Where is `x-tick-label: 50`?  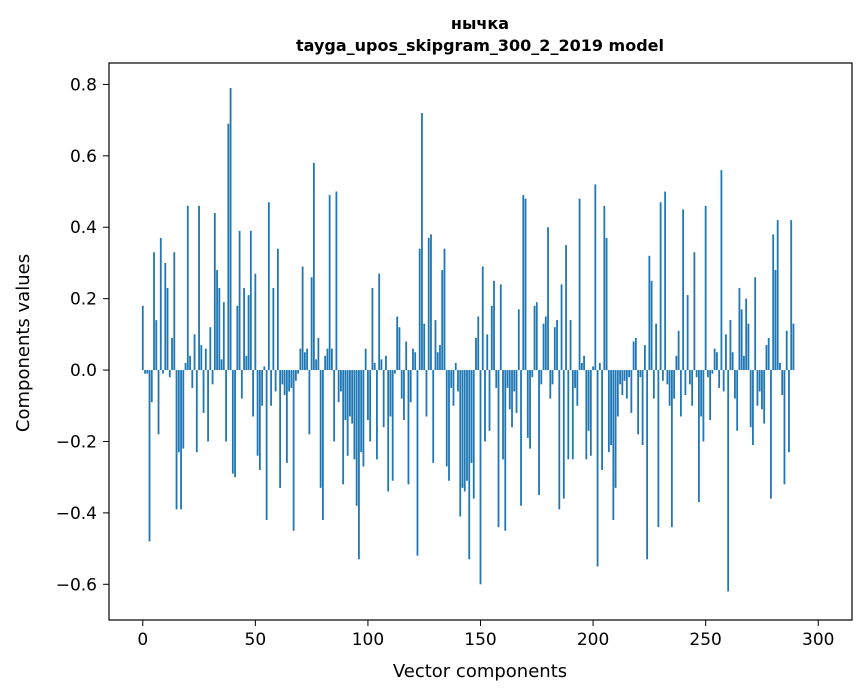
x-tick-label: 50 is located at coordinates (256, 640).